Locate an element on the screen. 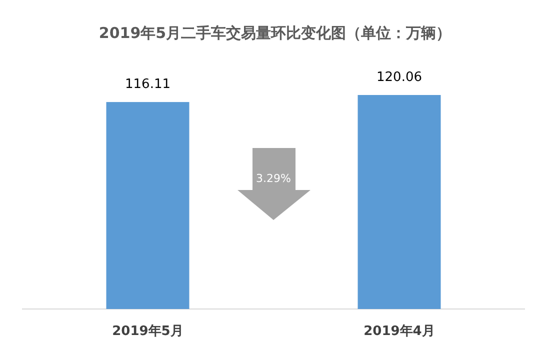  data-label: 120.06 is located at coordinates (399, 77).